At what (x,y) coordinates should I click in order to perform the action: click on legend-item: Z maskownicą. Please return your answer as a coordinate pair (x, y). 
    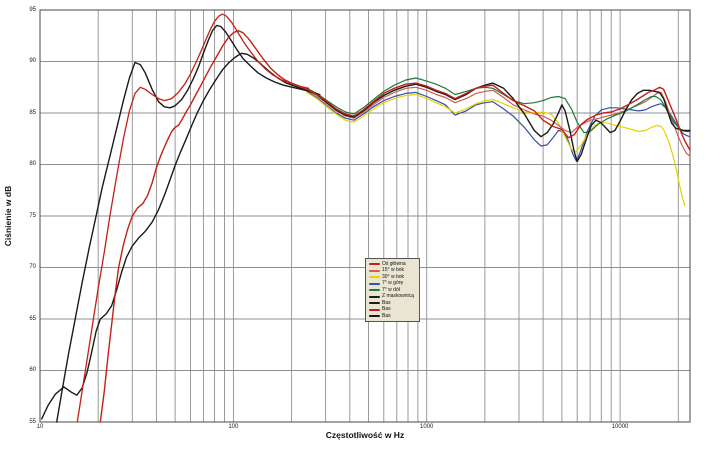
    Looking at the image, I should click on (393, 297).